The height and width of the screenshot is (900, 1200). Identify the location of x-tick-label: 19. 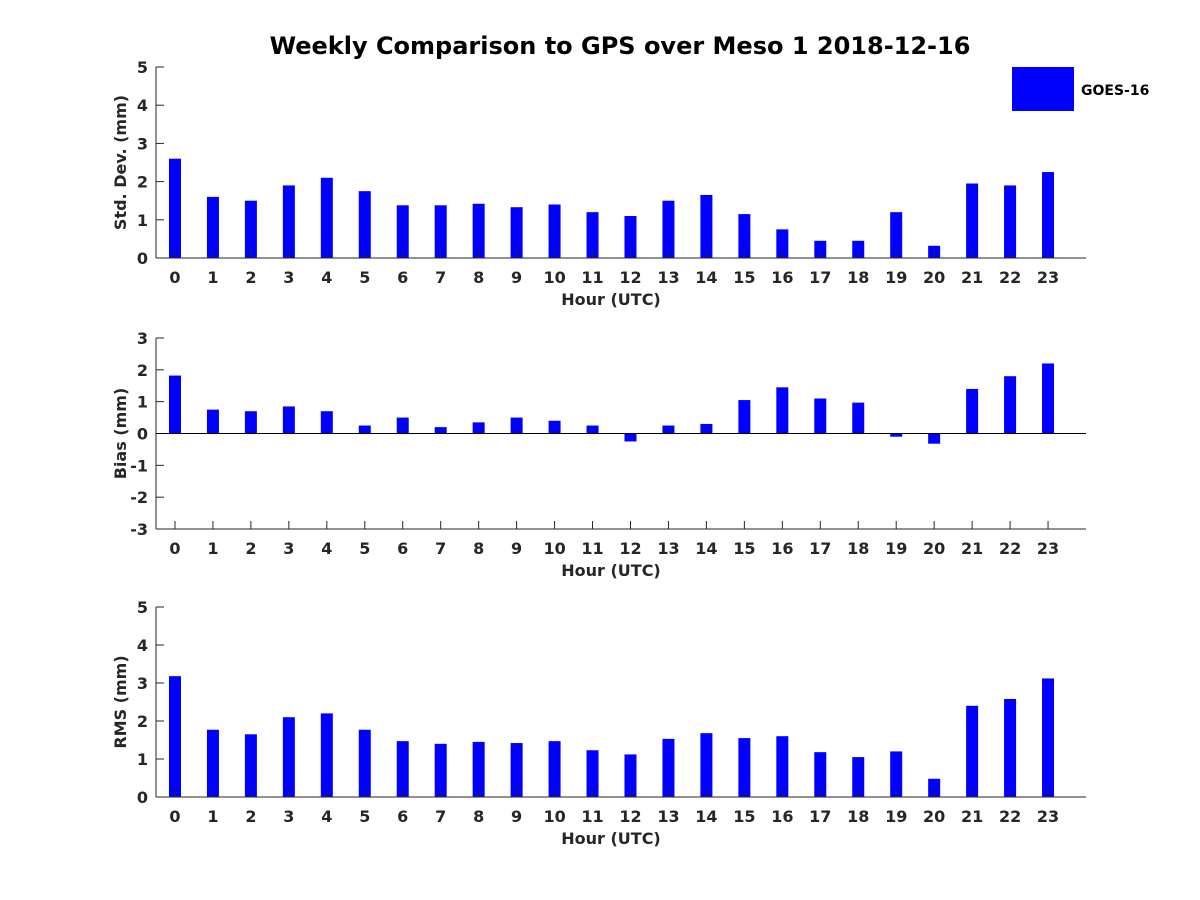
(896, 548).